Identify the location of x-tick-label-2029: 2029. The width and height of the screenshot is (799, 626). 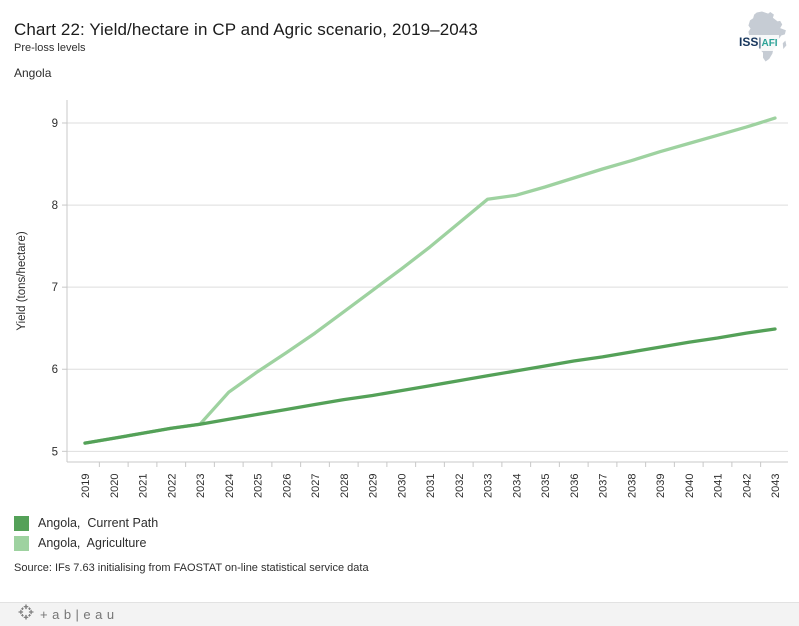
(374, 486).